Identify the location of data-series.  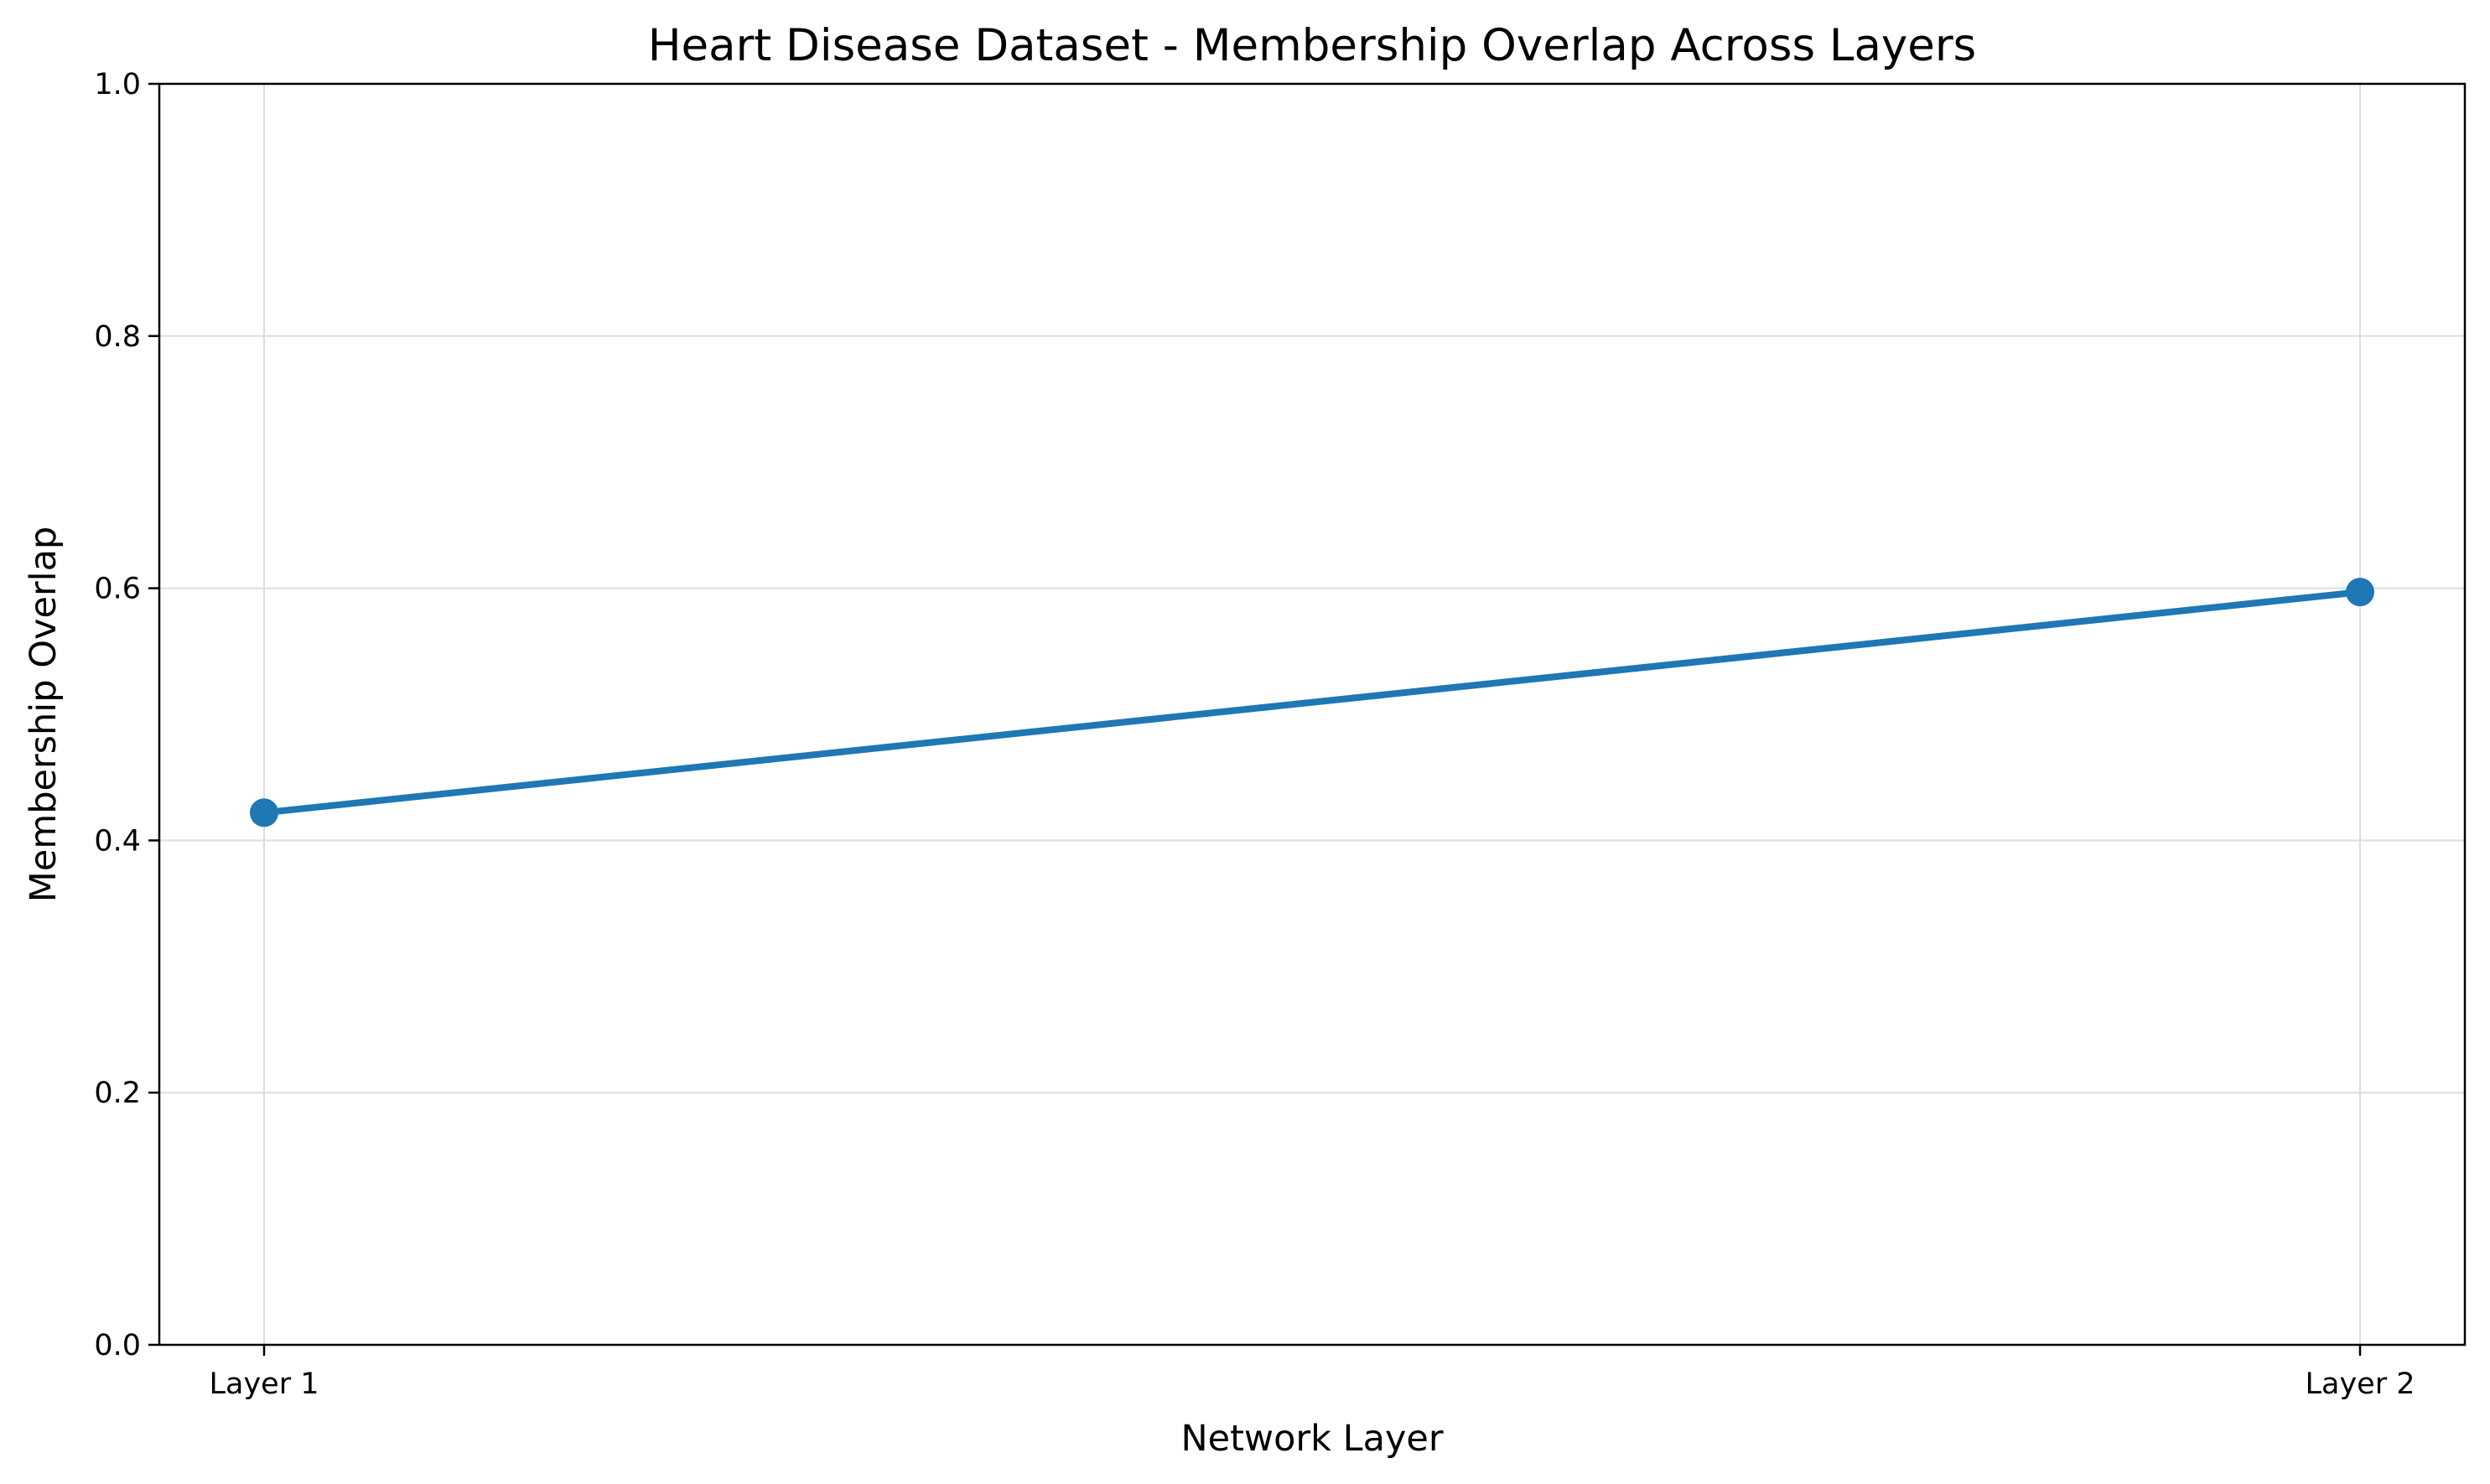
(1312, 703).